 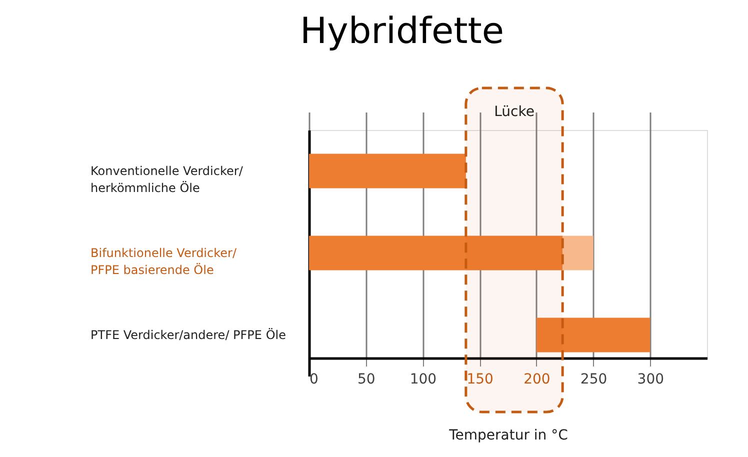 I want to click on x-tick-label: 100, so click(x=423, y=380).